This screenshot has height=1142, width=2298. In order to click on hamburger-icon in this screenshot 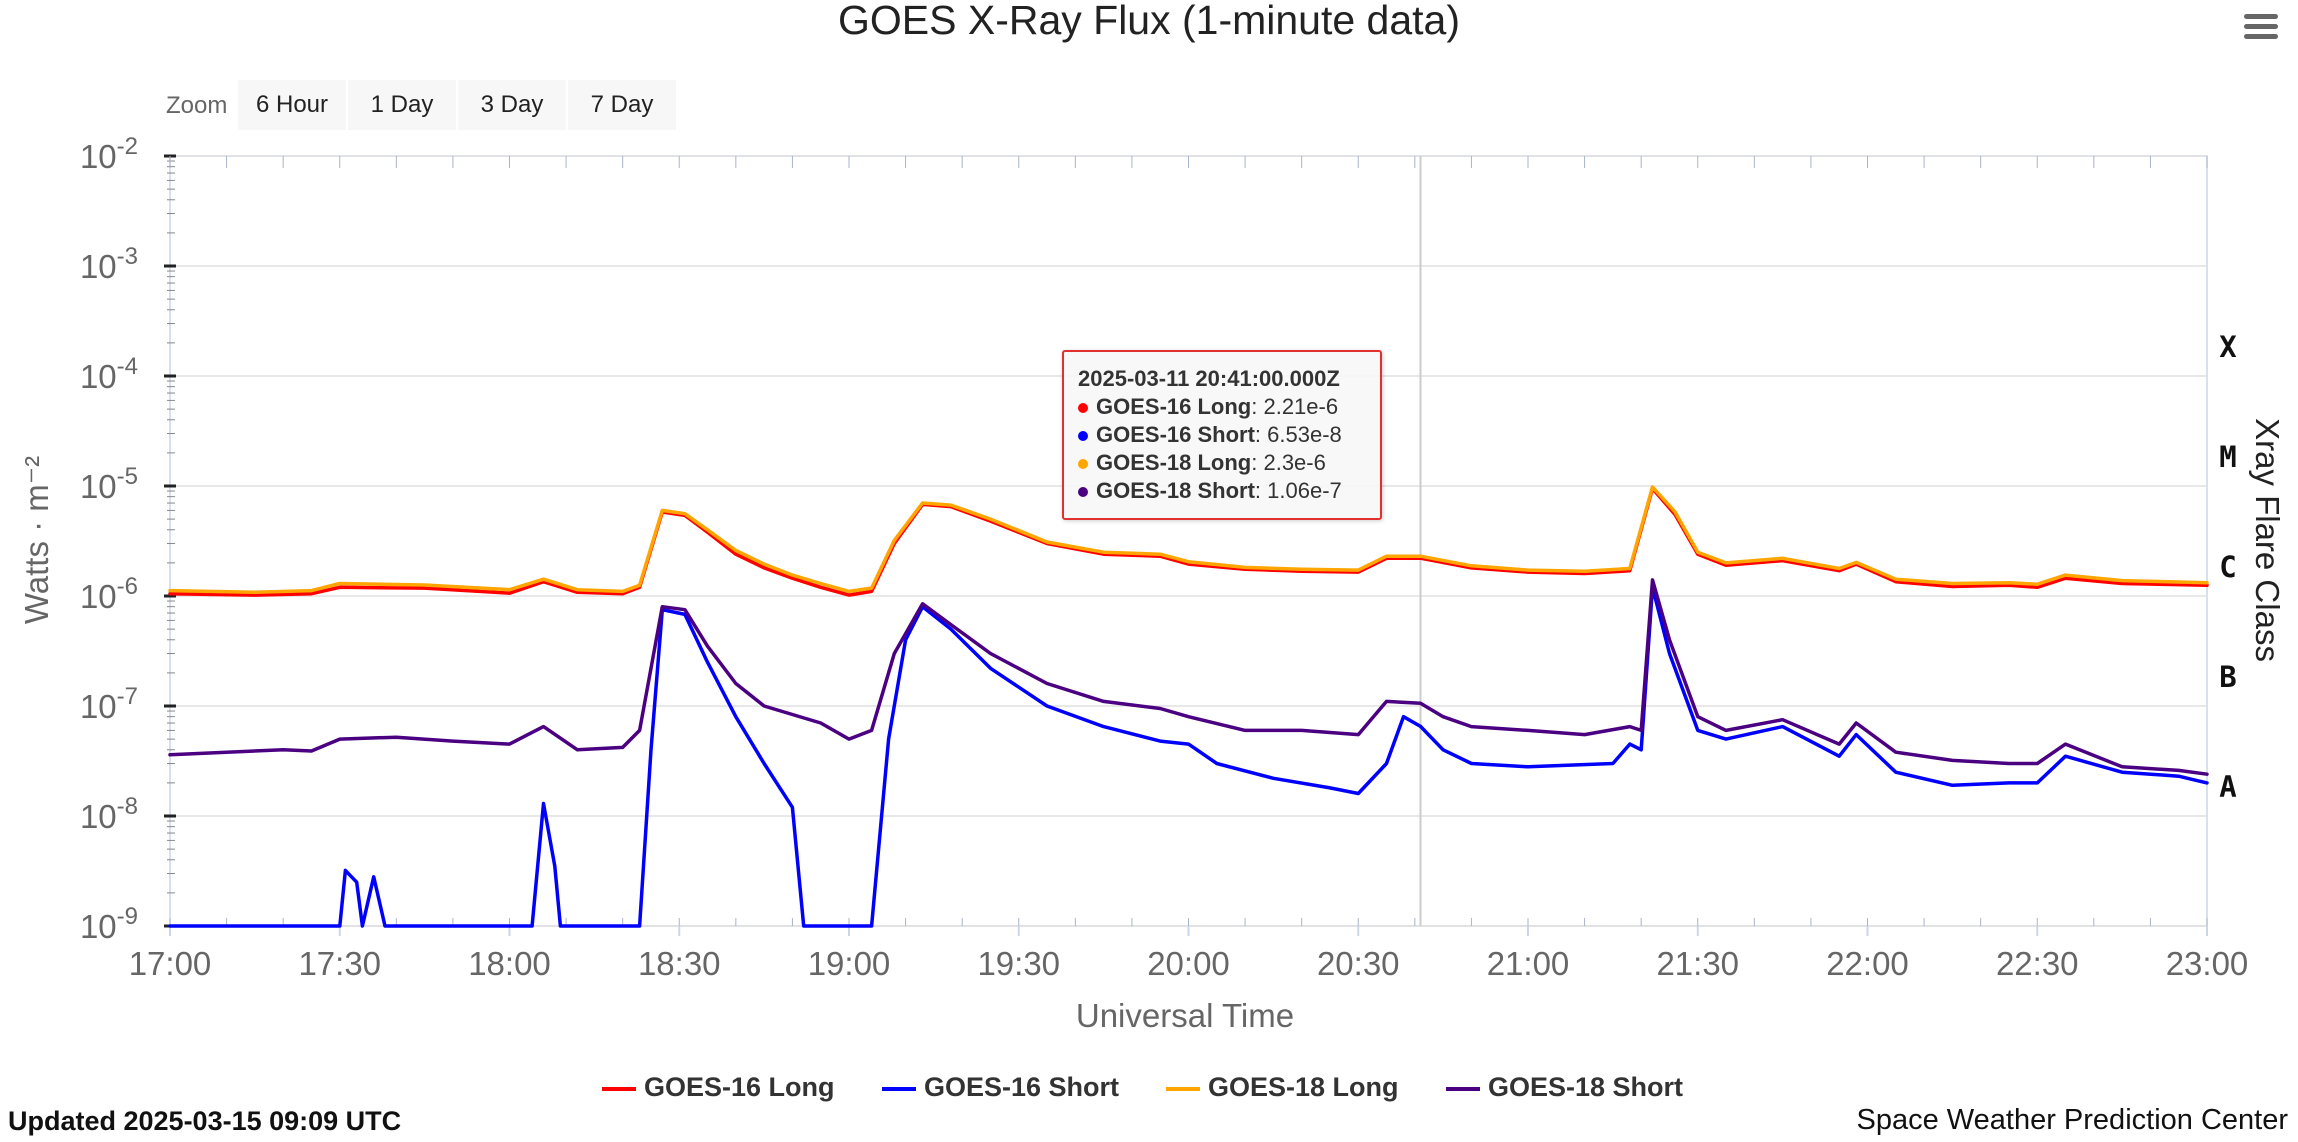, I will do `click(2262, 28)`.